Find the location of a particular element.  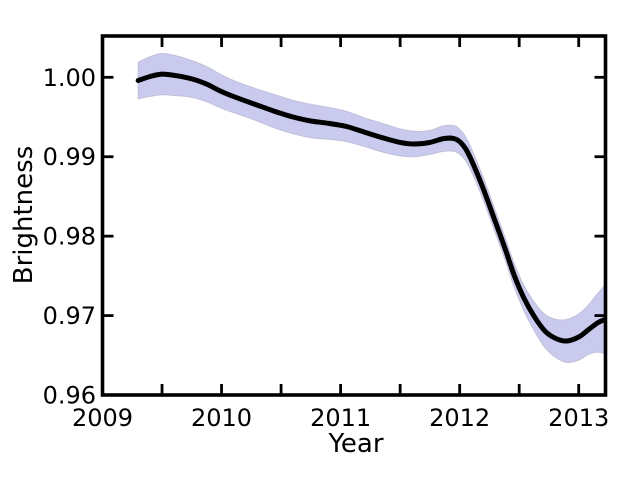

x-tick-label: 2013 is located at coordinates (578, 418).